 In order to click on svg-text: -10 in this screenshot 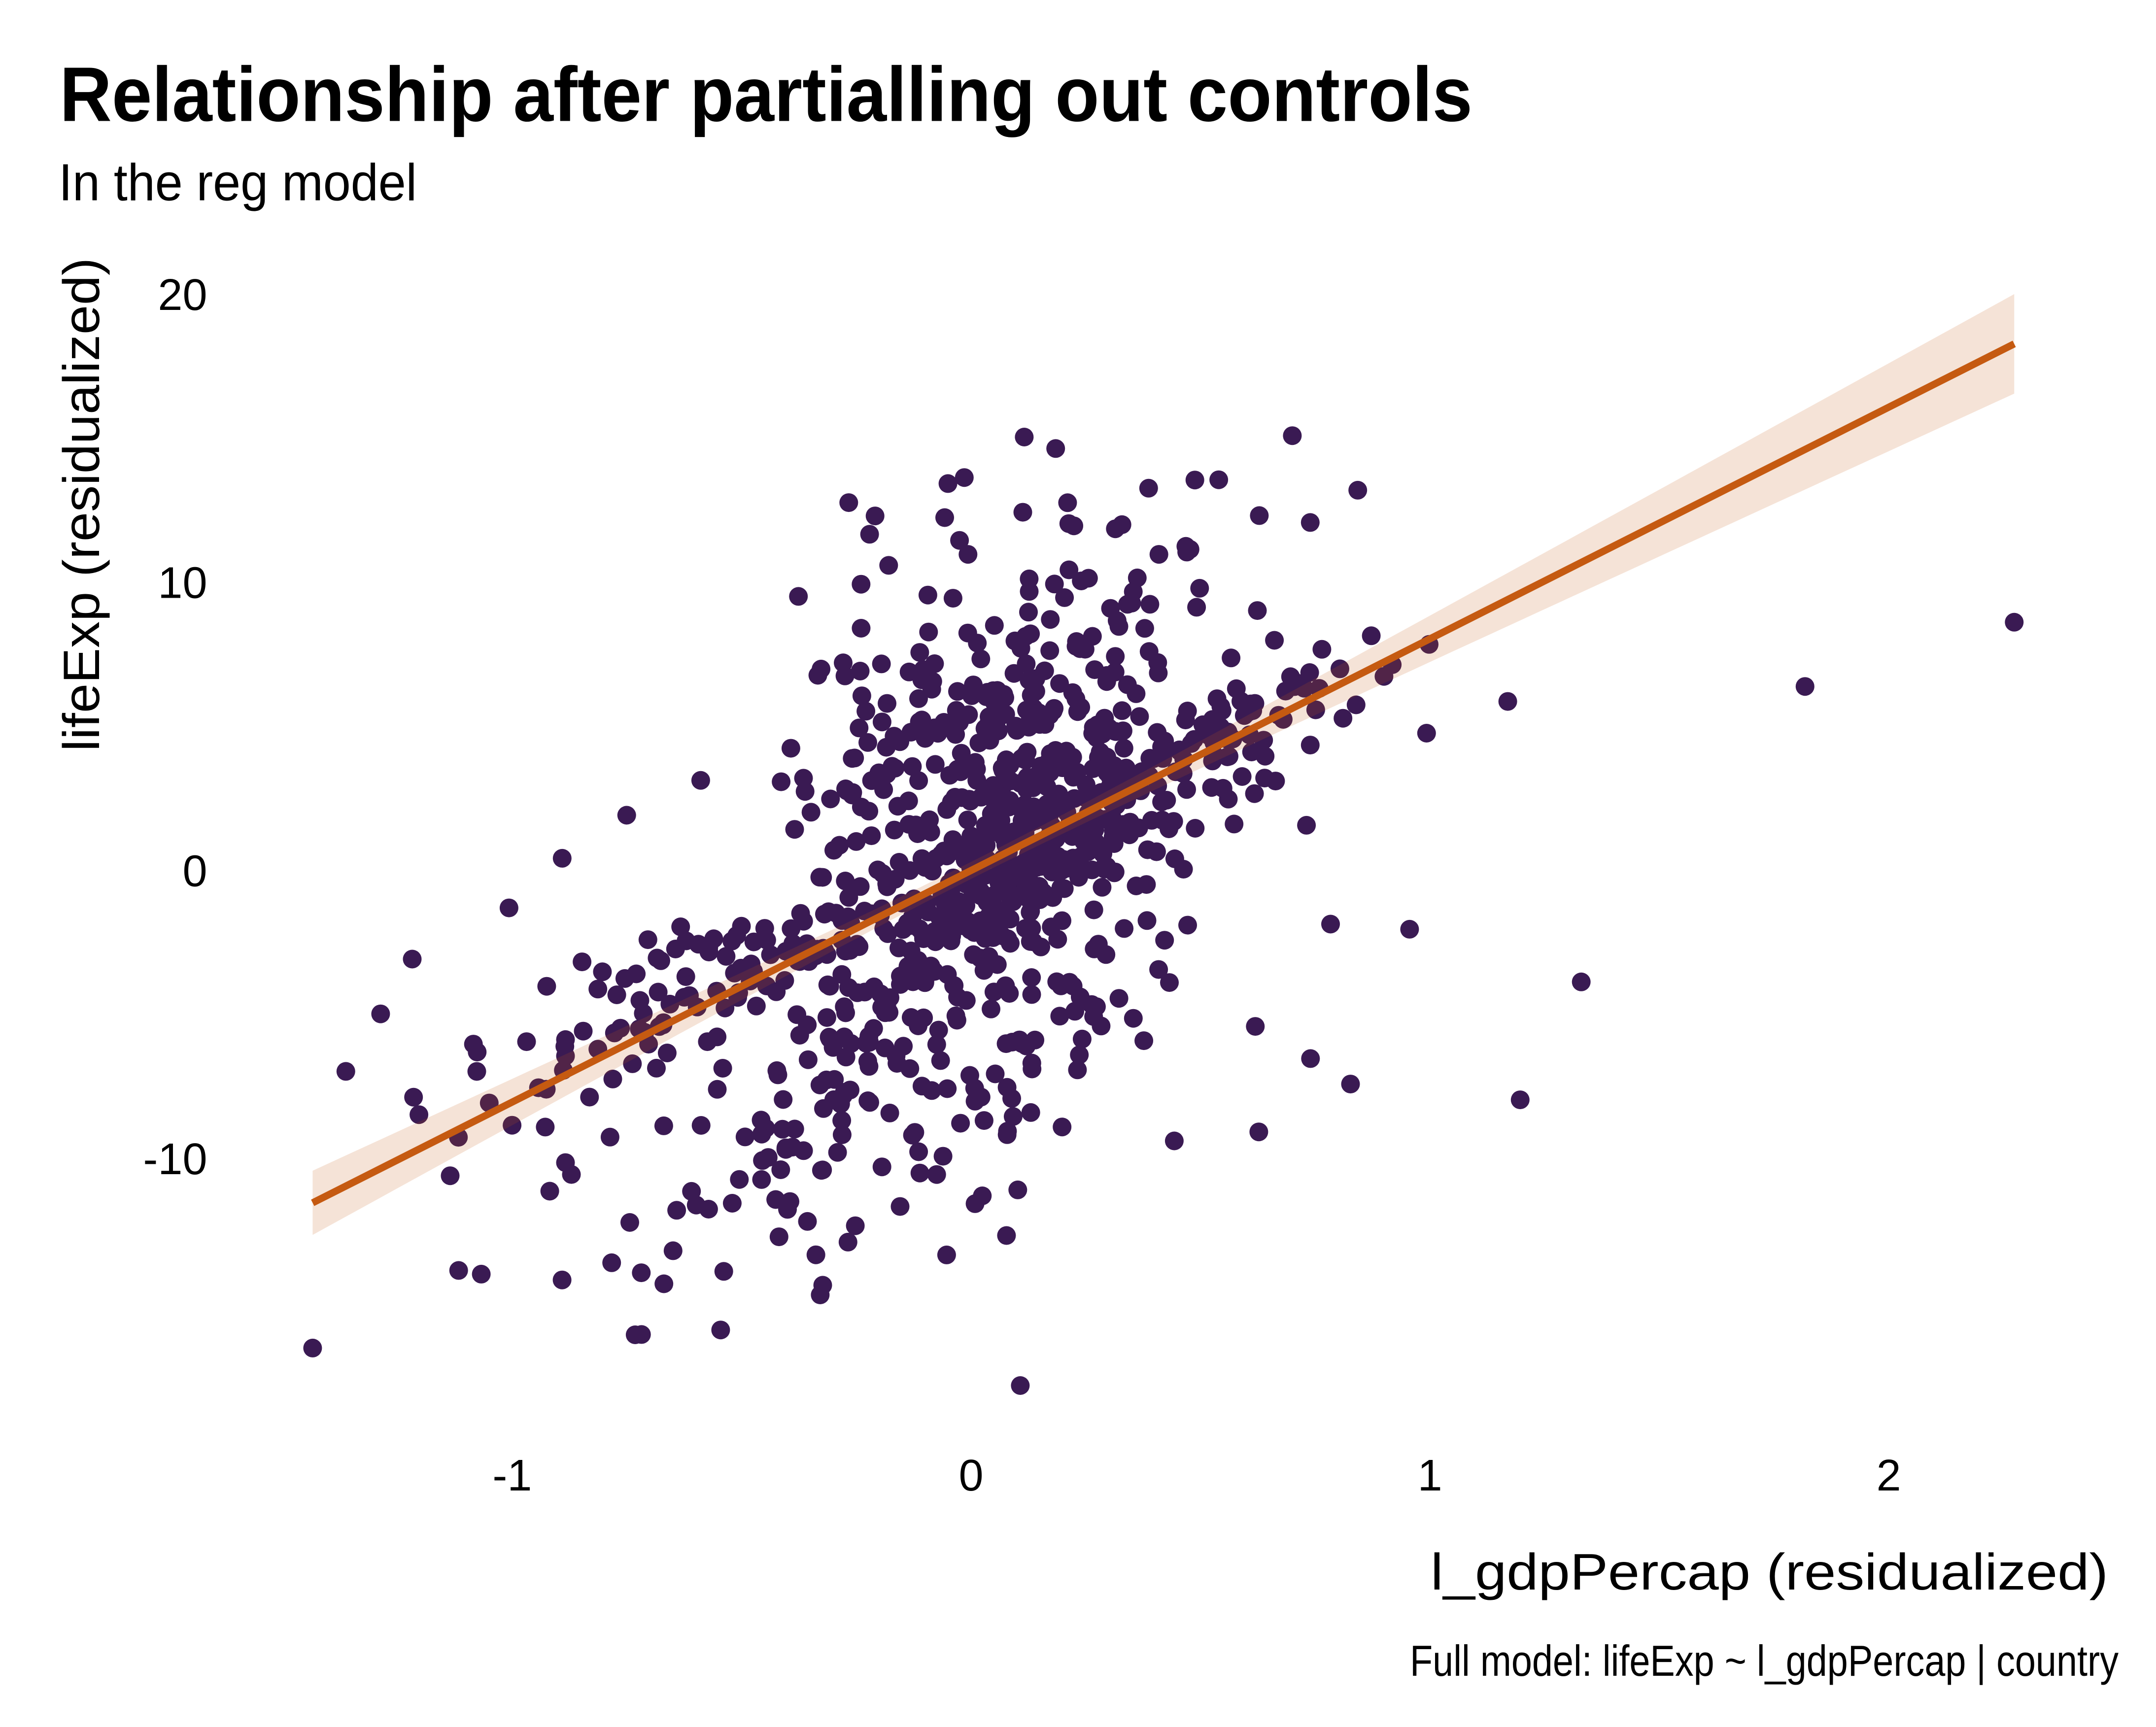, I will do `click(175, 1159)`.